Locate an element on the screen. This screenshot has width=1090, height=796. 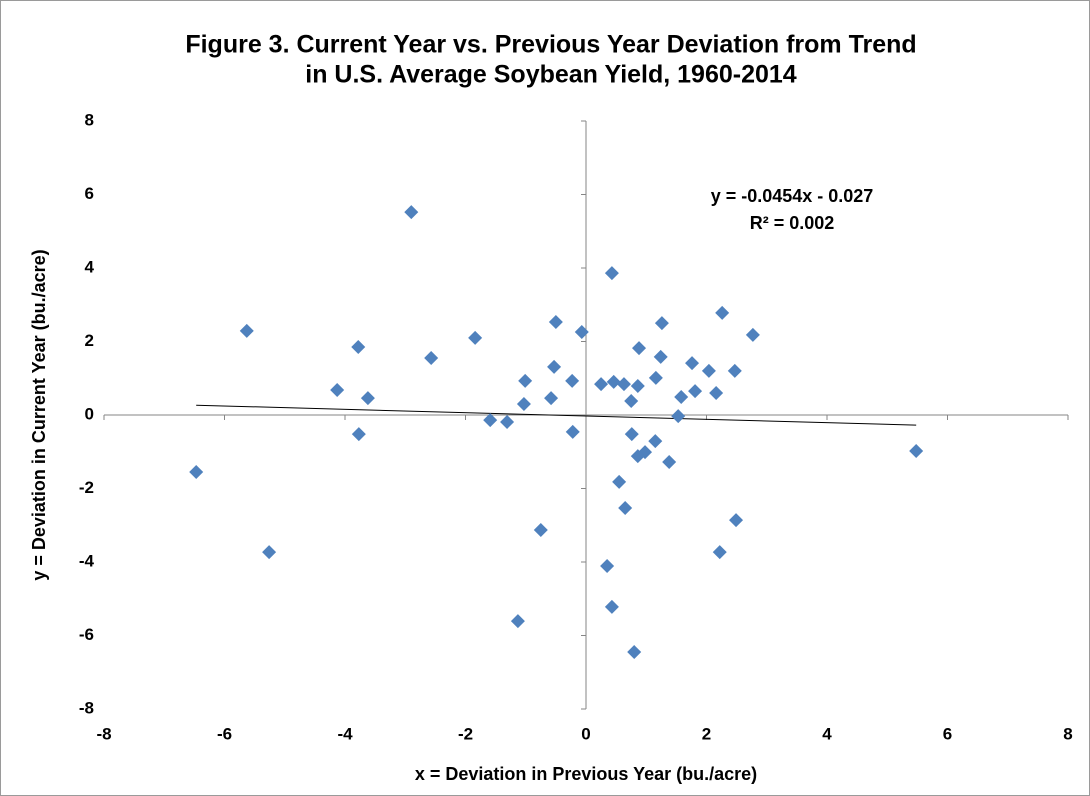
y-tick-label: -8 is located at coordinates (86, 707).